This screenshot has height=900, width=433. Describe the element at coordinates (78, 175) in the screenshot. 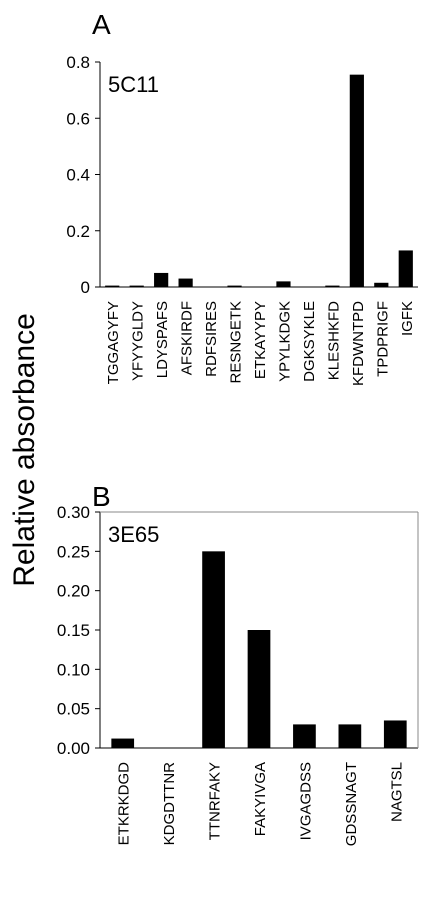

I see `y-tick-label: 0.4` at that location.